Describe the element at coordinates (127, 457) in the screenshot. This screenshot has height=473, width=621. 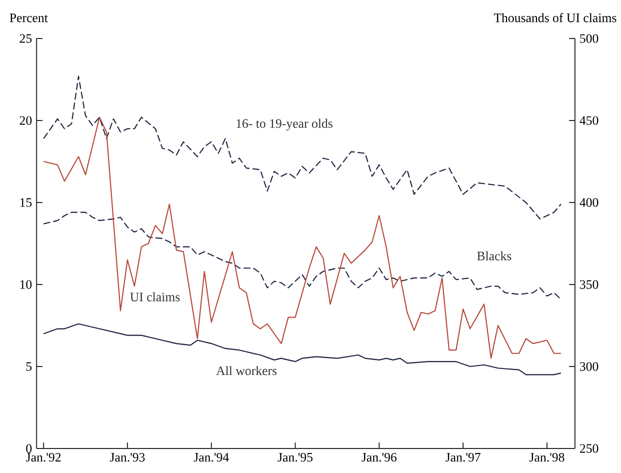
I see `x-tick-label: Jan.'93` at that location.